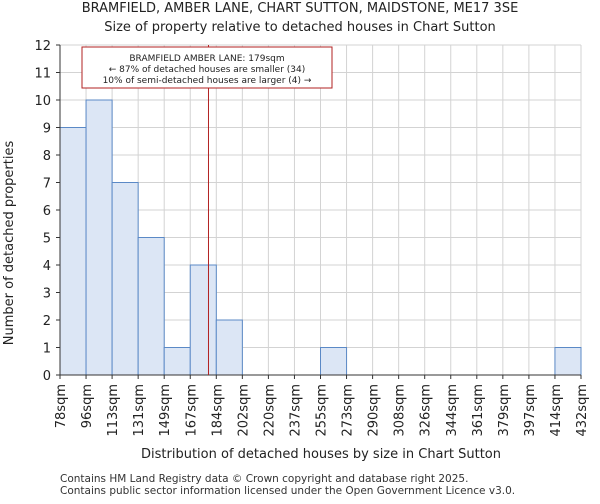 Image resolution: width=600 pixels, height=504 pixels. Describe the element at coordinates (47, 266) in the screenshot. I see `y-tick-label: 4` at that location.